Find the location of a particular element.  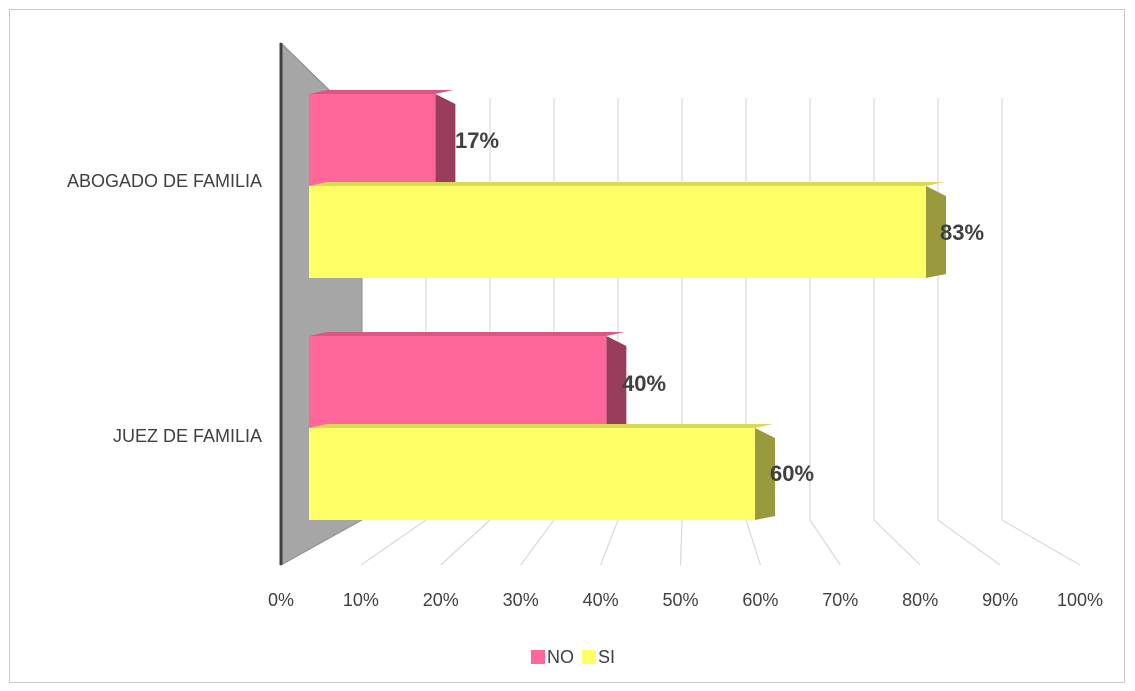

x-tick-label: 30% is located at coordinates (521, 600).